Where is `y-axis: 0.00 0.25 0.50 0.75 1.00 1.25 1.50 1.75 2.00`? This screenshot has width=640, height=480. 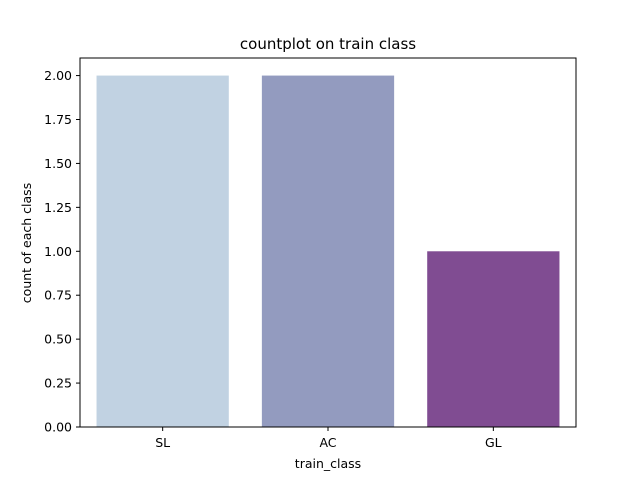 y-axis: 0.00 0.25 0.50 0.75 1.00 1.25 1.50 1.75 2.00 is located at coordinates (62, 251).